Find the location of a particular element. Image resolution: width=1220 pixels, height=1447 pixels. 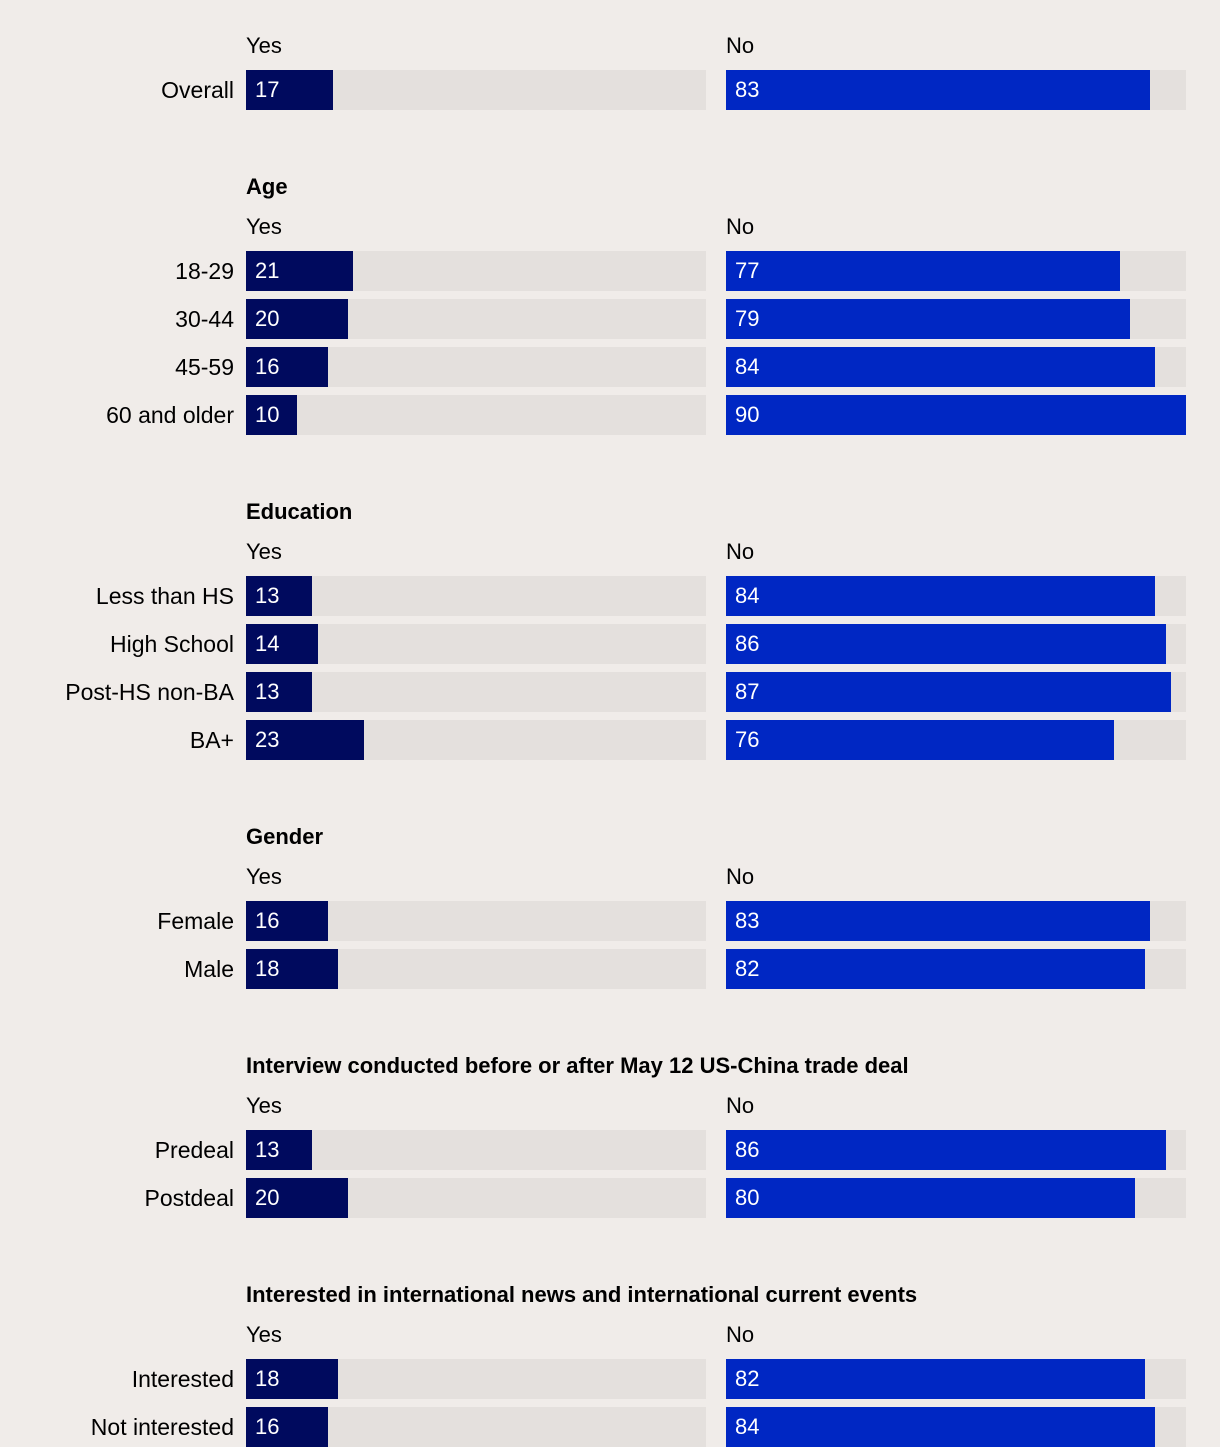

no-value-label: 82 is located at coordinates (747, 1378).